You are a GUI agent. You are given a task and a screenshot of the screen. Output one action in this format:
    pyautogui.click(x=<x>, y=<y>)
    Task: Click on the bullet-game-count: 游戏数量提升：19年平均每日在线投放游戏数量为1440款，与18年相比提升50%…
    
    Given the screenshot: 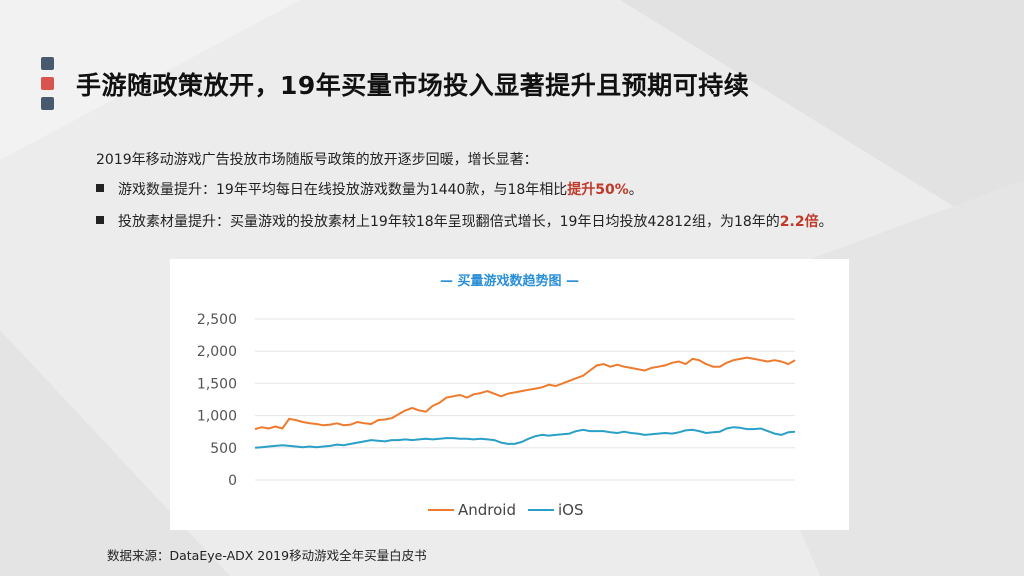 What is the action you would take?
    pyautogui.click(x=369, y=189)
    